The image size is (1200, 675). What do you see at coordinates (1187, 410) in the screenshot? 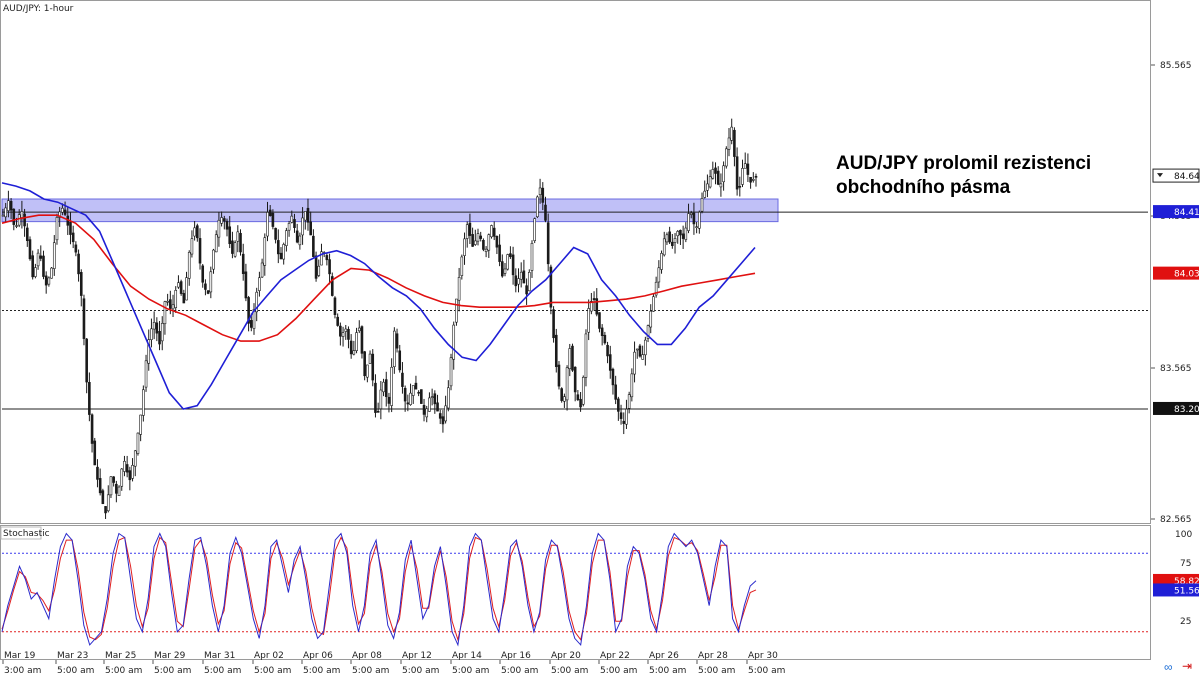
I see `price-badge-black: 83.200` at bounding box center [1187, 410].